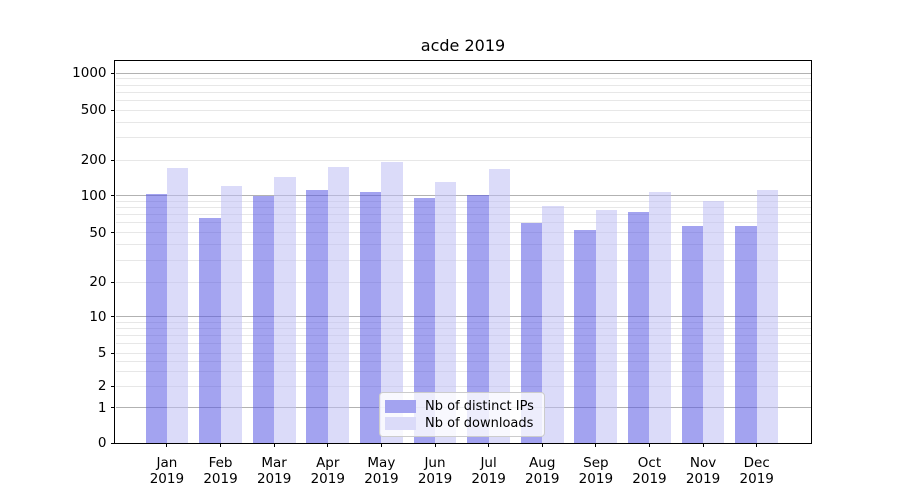  I want to click on y-axis-tick-label: 200, so click(93, 160).